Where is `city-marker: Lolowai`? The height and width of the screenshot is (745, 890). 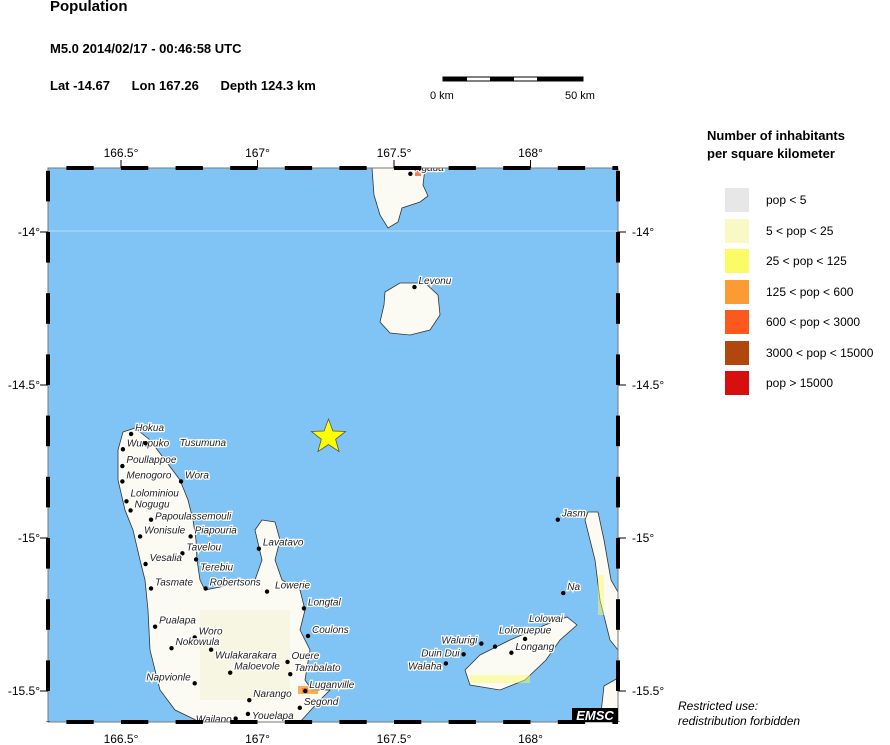
city-marker: Lolowai is located at coordinates (543, 627).